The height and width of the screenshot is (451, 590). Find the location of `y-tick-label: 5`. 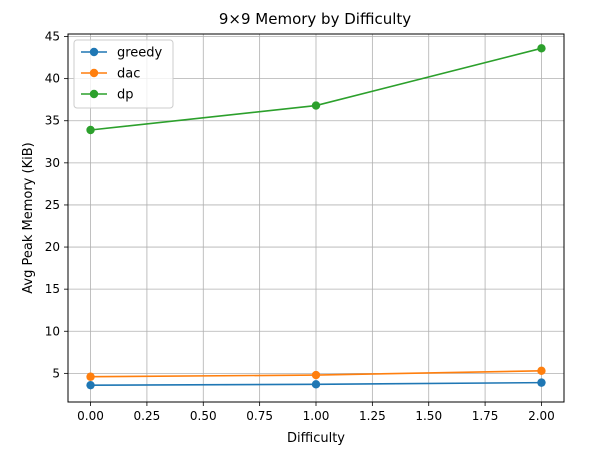

y-tick-label: 5 is located at coordinates (56, 373).